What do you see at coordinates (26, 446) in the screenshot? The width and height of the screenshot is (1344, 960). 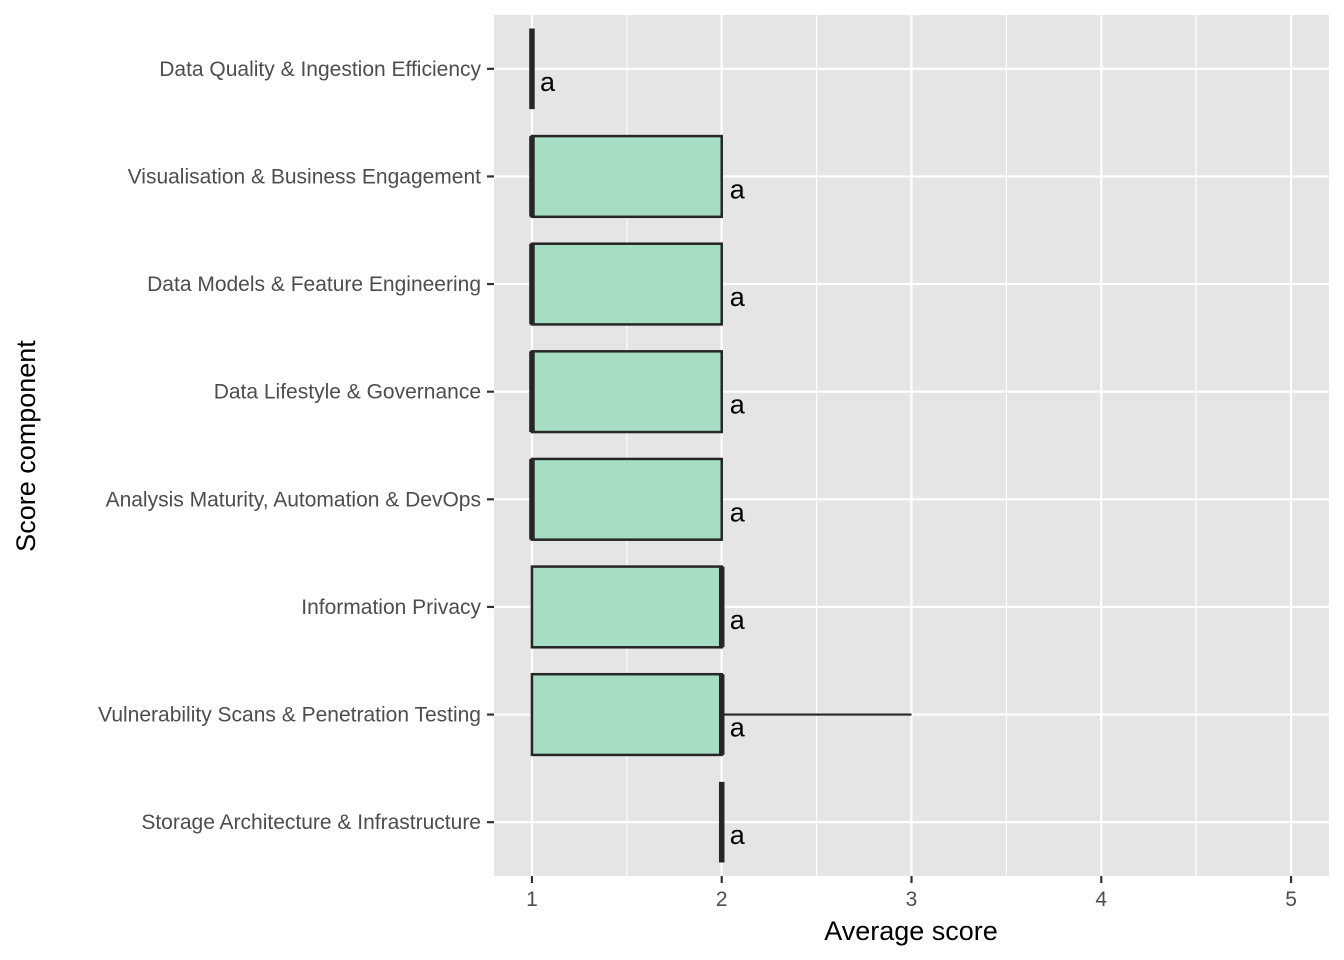 I see `y-axis-title: Score component` at bounding box center [26, 446].